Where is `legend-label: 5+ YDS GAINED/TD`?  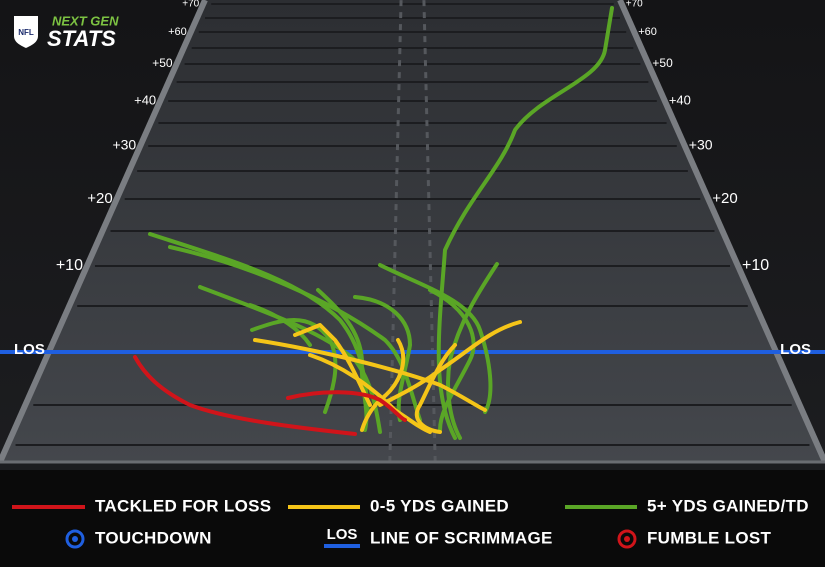
legend-label: 5+ YDS GAINED/TD is located at coordinates (728, 505).